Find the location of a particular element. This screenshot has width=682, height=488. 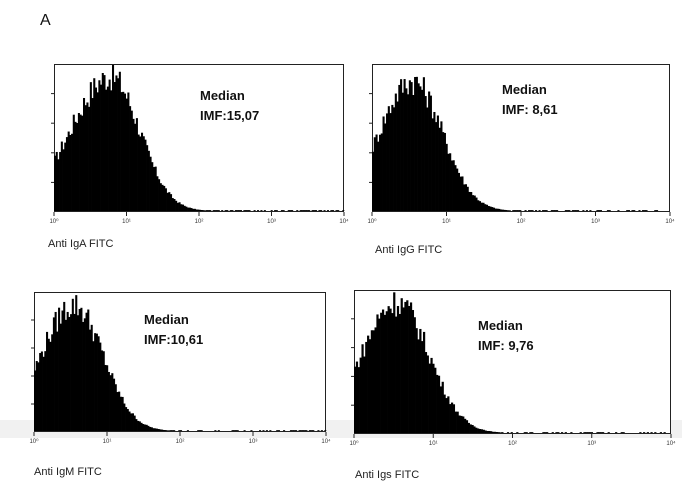

x-tick-label: 10³ is located at coordinates (271, 222).